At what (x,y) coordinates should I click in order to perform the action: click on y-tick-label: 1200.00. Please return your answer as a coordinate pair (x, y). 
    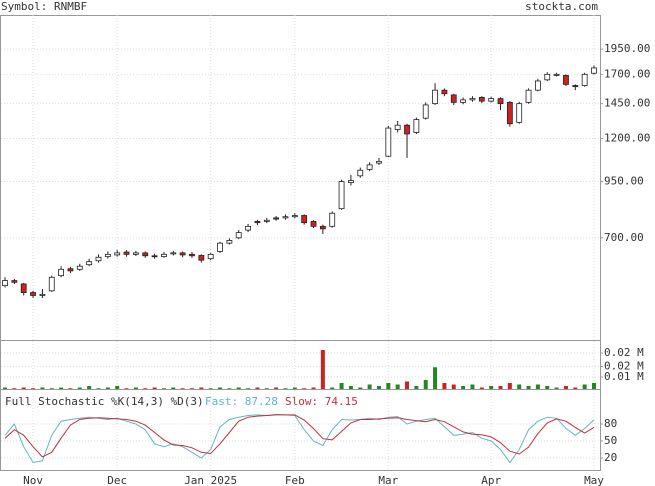
    Looking at the image, I should click on (627, 138).